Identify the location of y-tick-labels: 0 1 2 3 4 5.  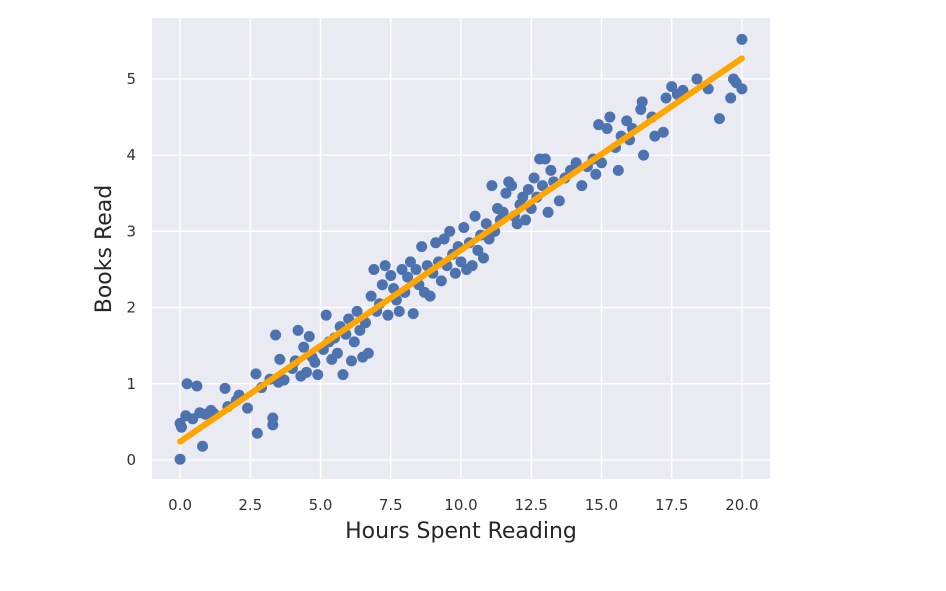
(131, 269).